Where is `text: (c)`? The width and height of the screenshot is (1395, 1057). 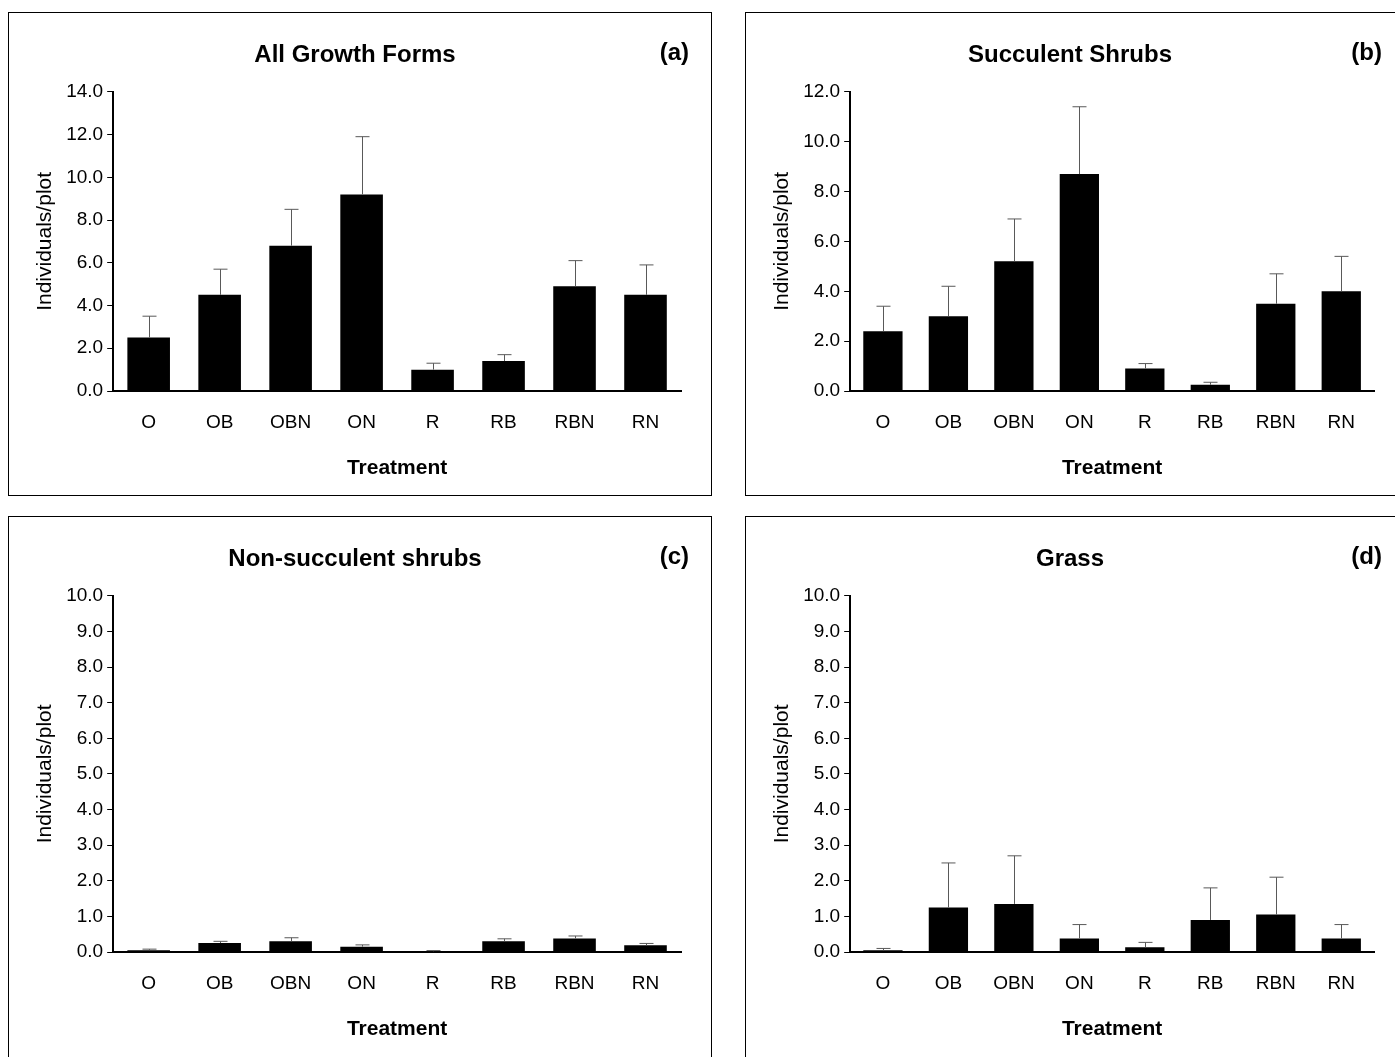
text: (c) is located at coordinates (674, 555).